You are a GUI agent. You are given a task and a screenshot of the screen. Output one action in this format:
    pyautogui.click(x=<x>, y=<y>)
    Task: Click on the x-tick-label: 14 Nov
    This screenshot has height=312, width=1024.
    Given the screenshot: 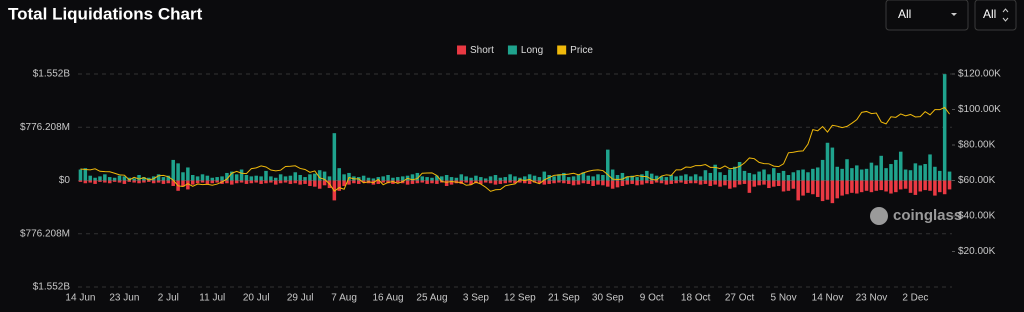 What is the action you would take?
    pyautogui.click(x=828, y=298)
    